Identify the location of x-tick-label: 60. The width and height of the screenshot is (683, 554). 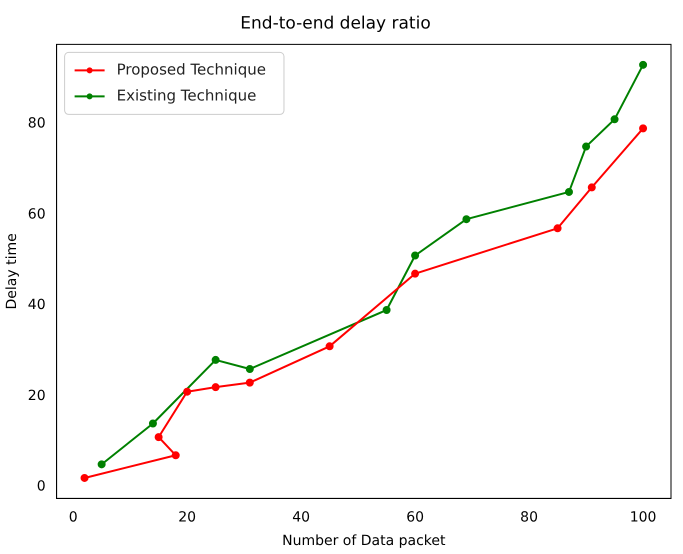
(415, 517).